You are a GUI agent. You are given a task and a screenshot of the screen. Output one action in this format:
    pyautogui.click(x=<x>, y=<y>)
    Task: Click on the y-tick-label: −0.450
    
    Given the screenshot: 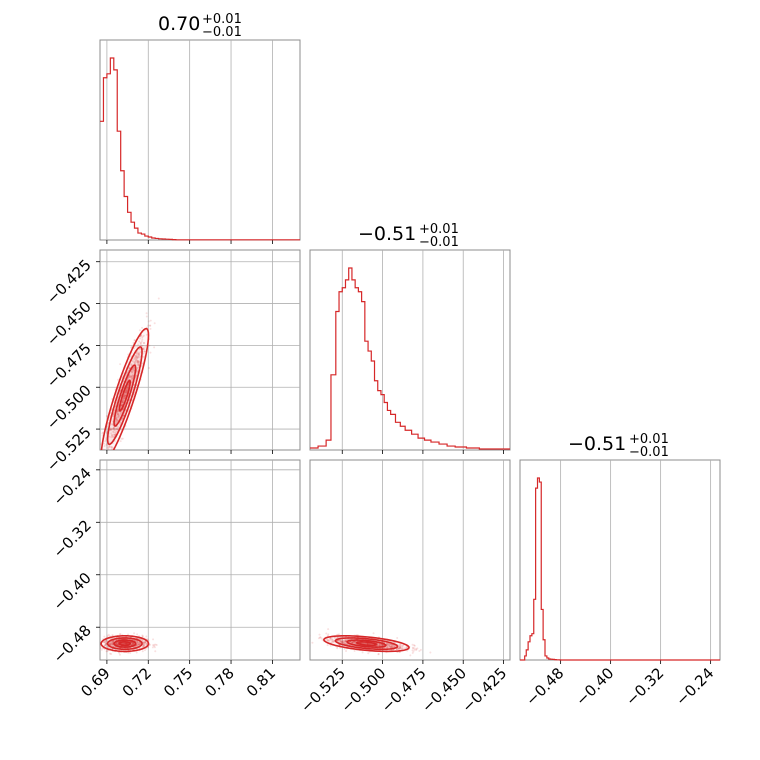 What is the action you would take?
    pyautogui.click(x=69, y=324)
    